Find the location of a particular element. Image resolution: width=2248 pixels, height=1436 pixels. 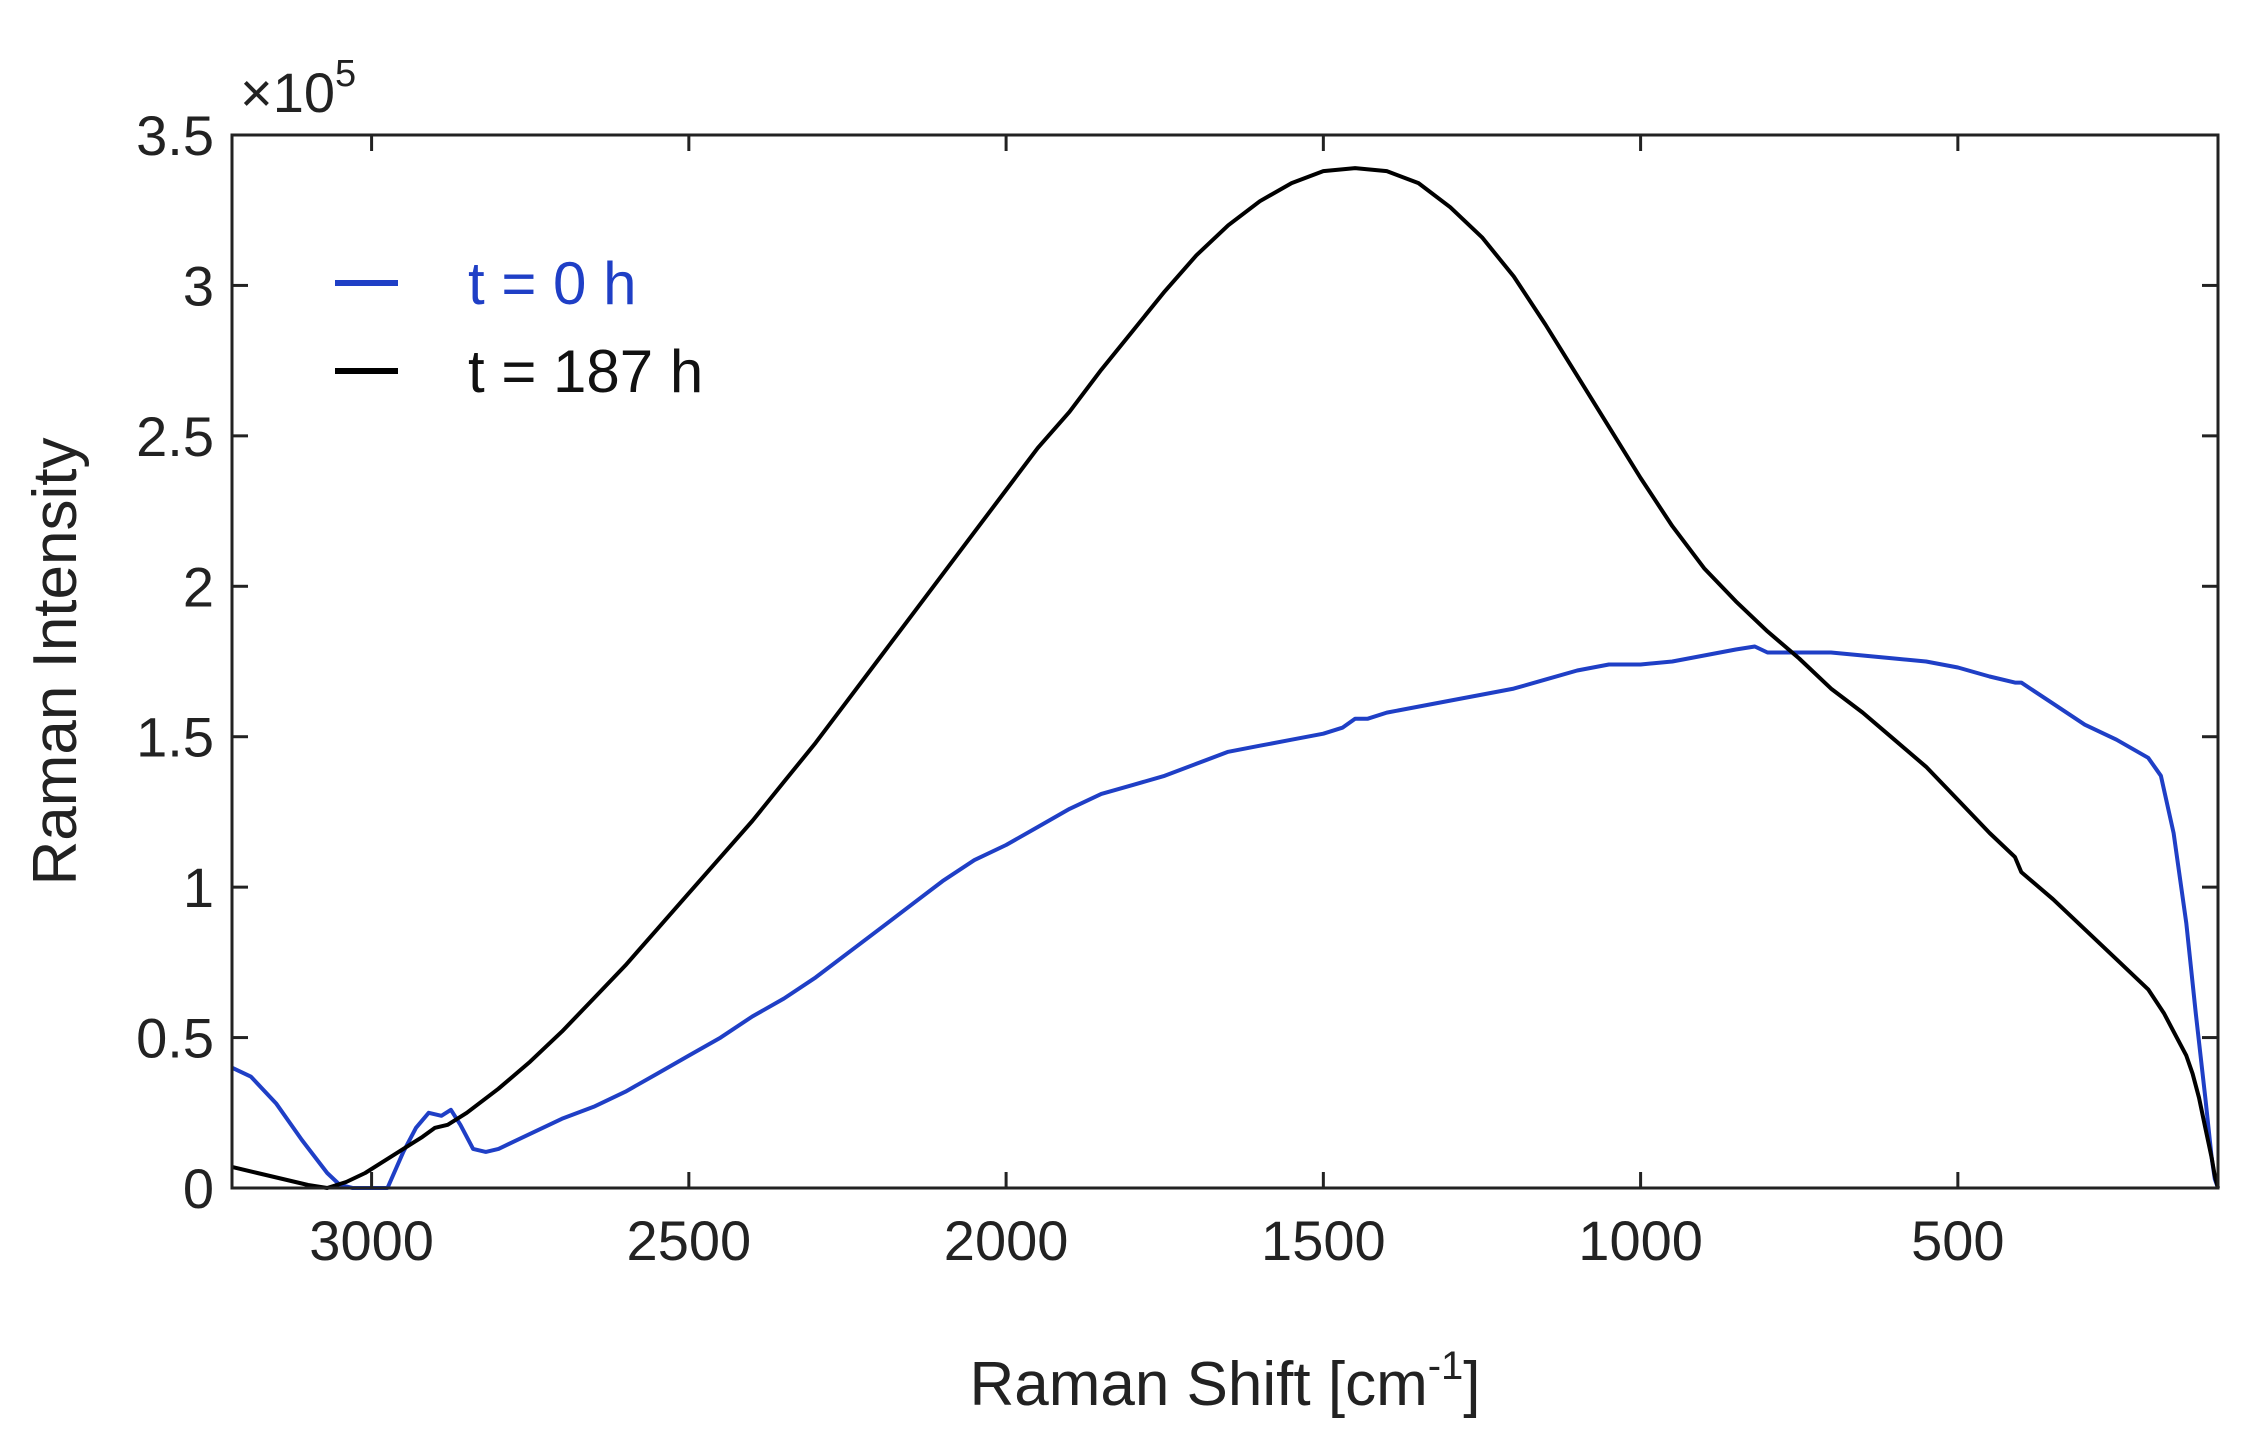

x-axis-label-main: Raman Shift [cm is located at coordinates (1198, 1384).